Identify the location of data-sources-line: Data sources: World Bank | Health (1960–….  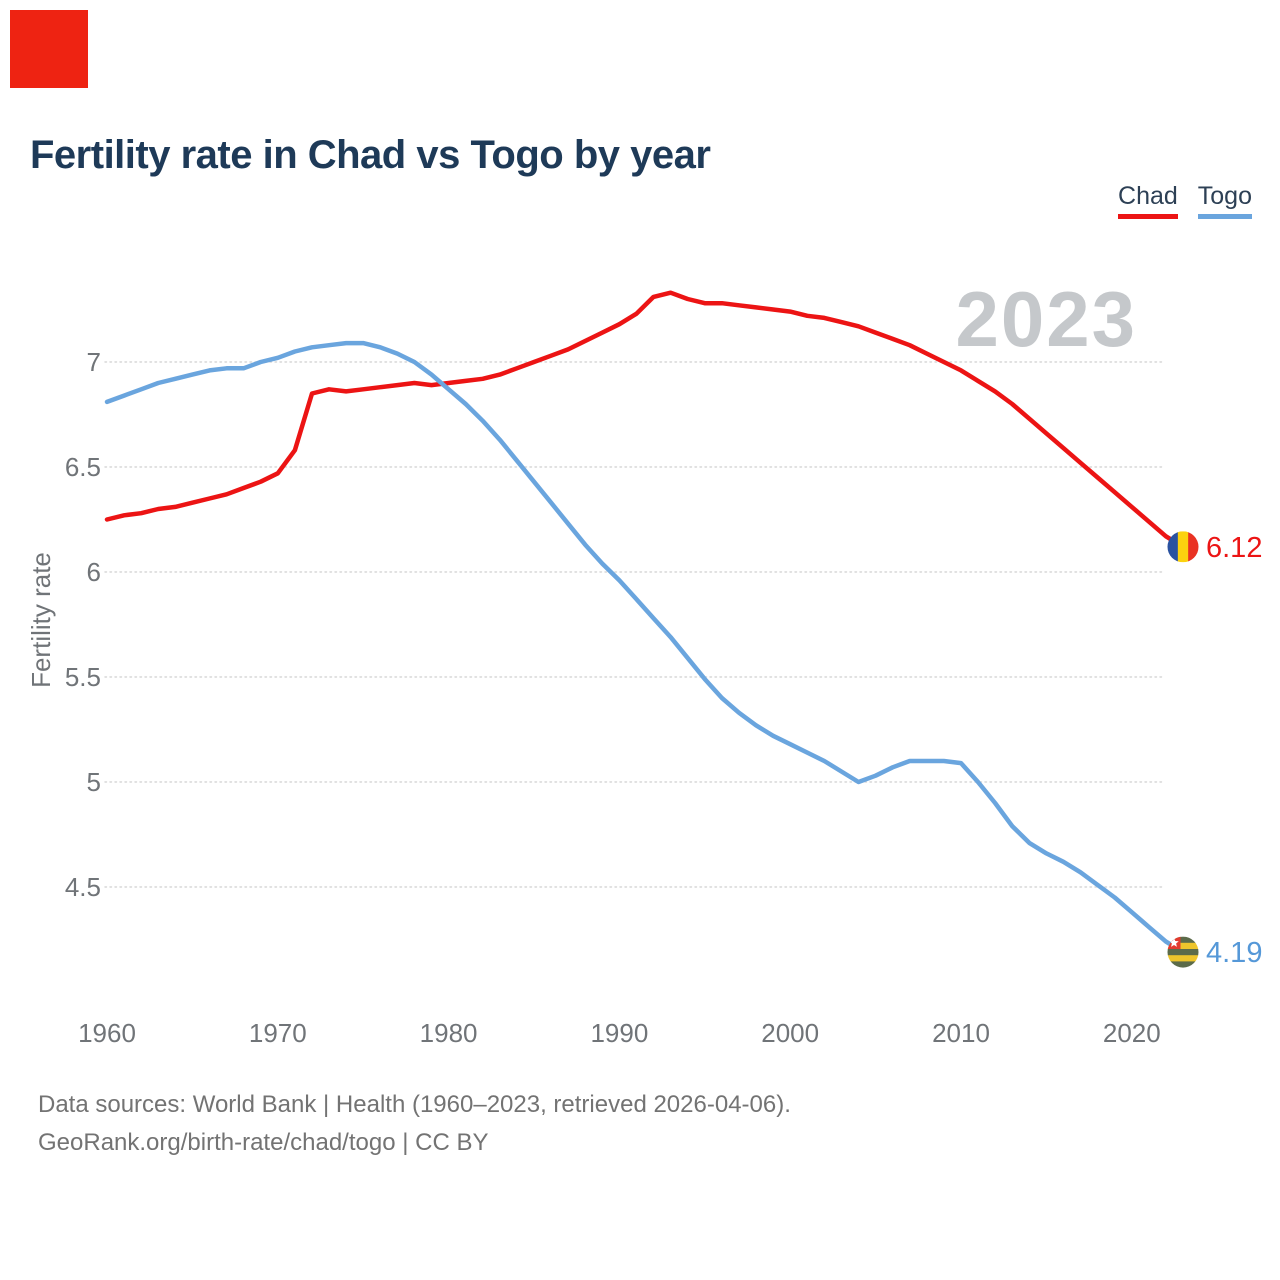
(414, 1104).